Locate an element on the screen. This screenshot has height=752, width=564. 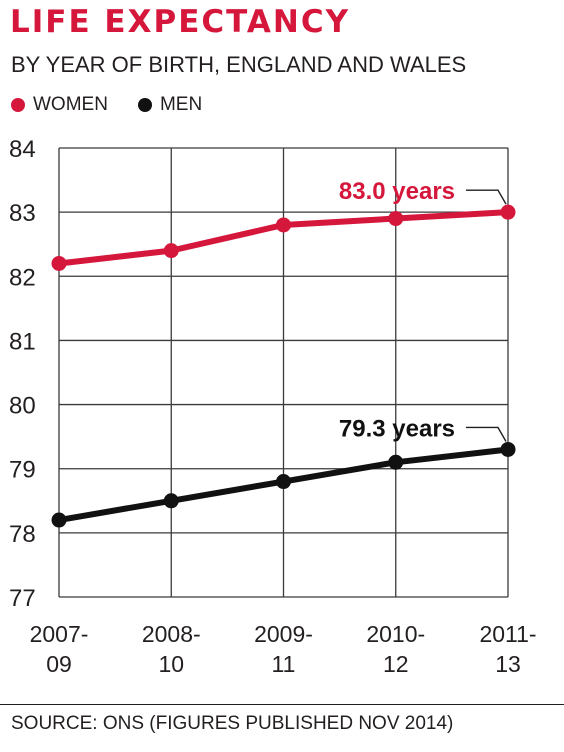
y-tick-label: 80 is located at coordinates (22, 406).